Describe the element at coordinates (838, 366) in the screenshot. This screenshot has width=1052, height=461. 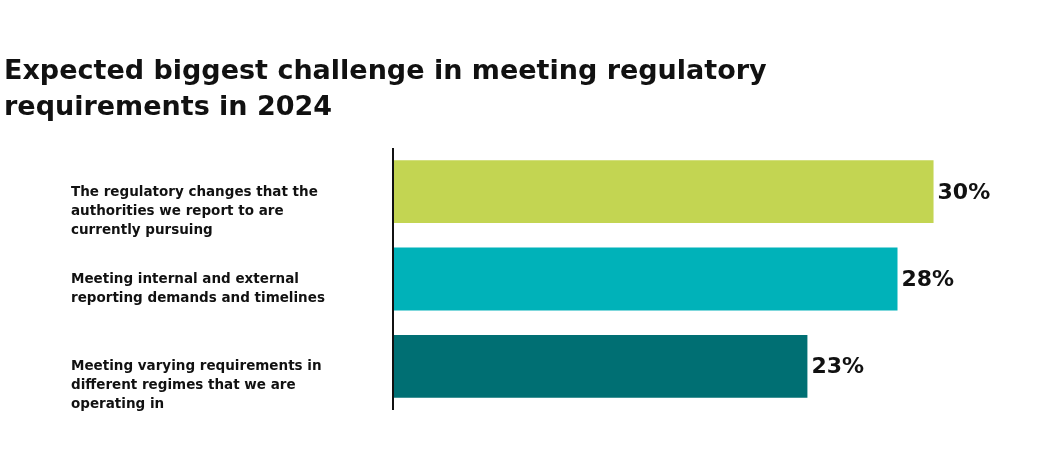
I see `data-label: 23%` at that location.